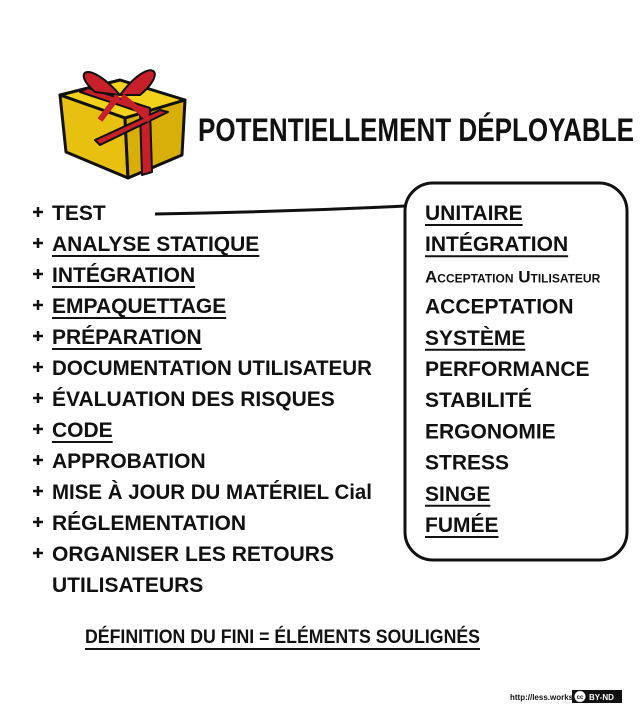  What do you see at coordinates (542, 697) in the screenshot?
I see `url: http://less.works` at bounding box center [542, 697].